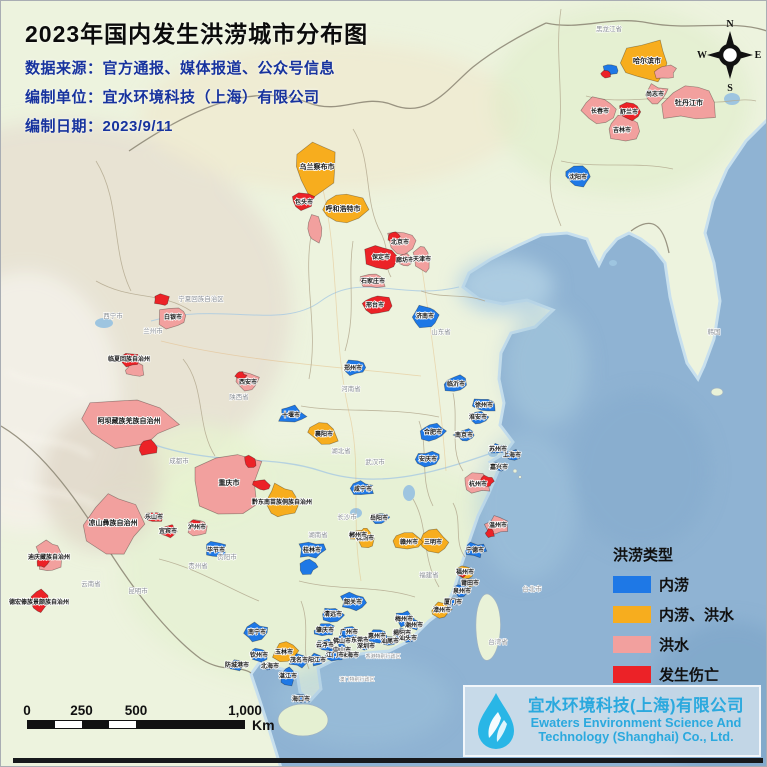 Image resolution: width=767 pixels, height=767 pixels. I want to click on region-赣州市, so click(408, 541).